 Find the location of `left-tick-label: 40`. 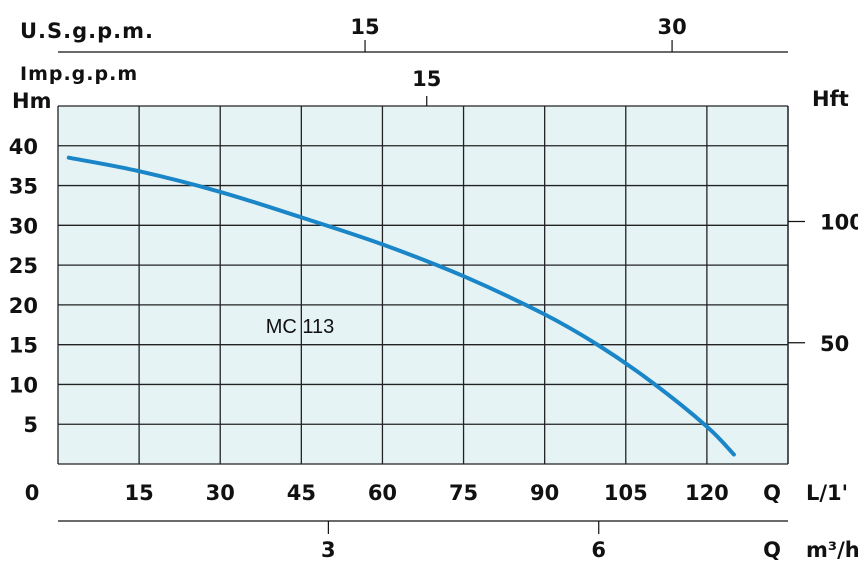

left-tick-label: 40 is located at coordinates (23, 147).